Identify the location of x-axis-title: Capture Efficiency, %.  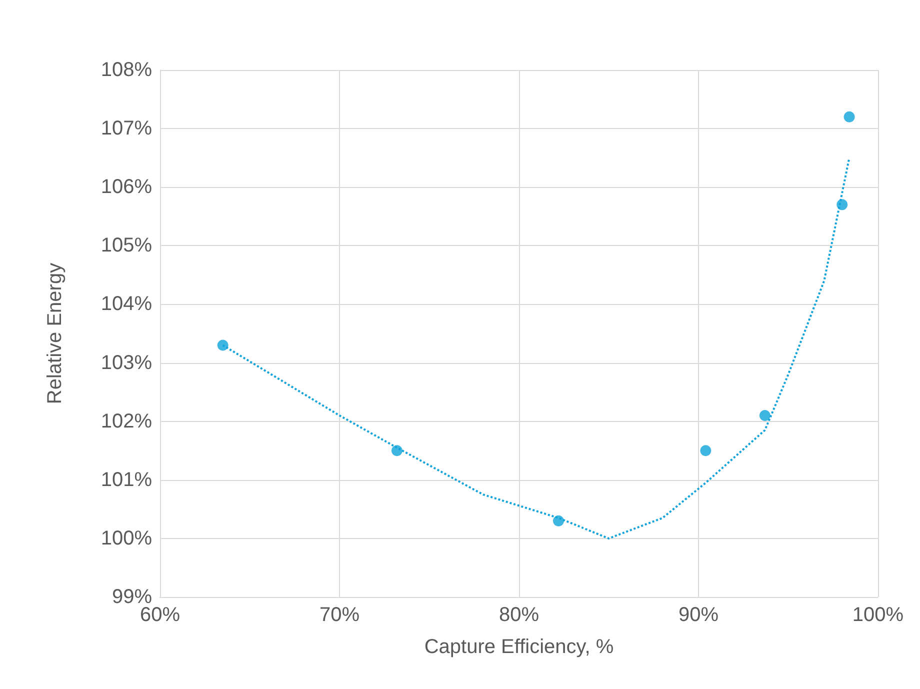
(519, 647).